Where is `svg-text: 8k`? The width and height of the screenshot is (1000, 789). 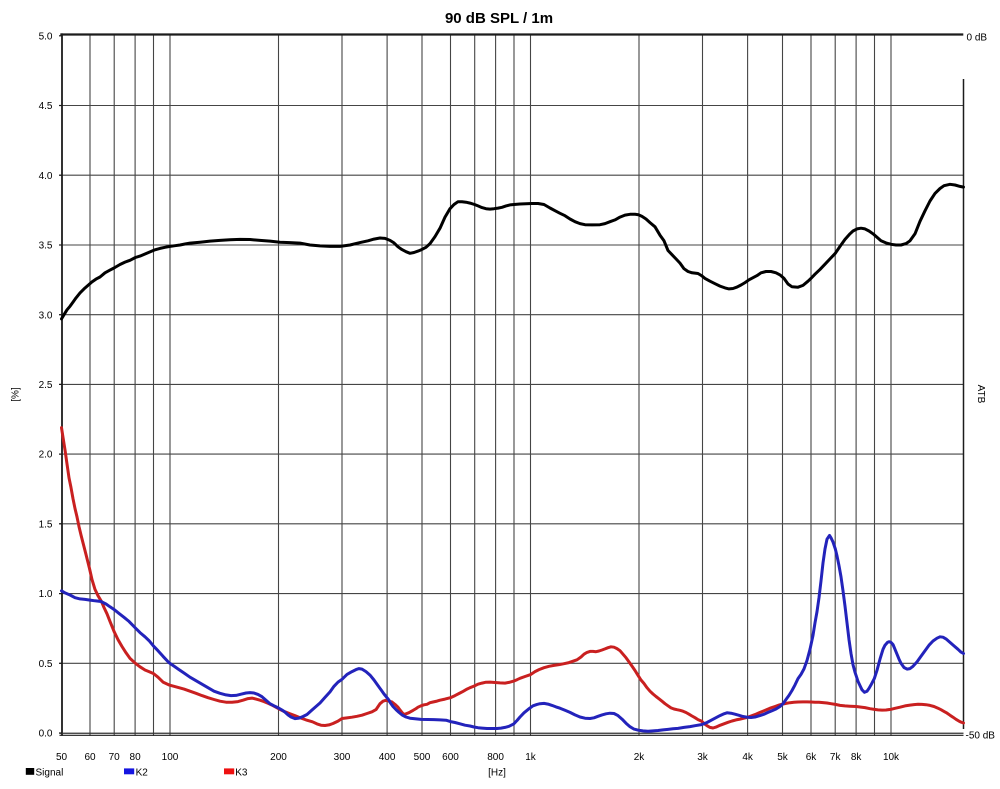 svg-text: 8k is located at coordinates (857, 757).